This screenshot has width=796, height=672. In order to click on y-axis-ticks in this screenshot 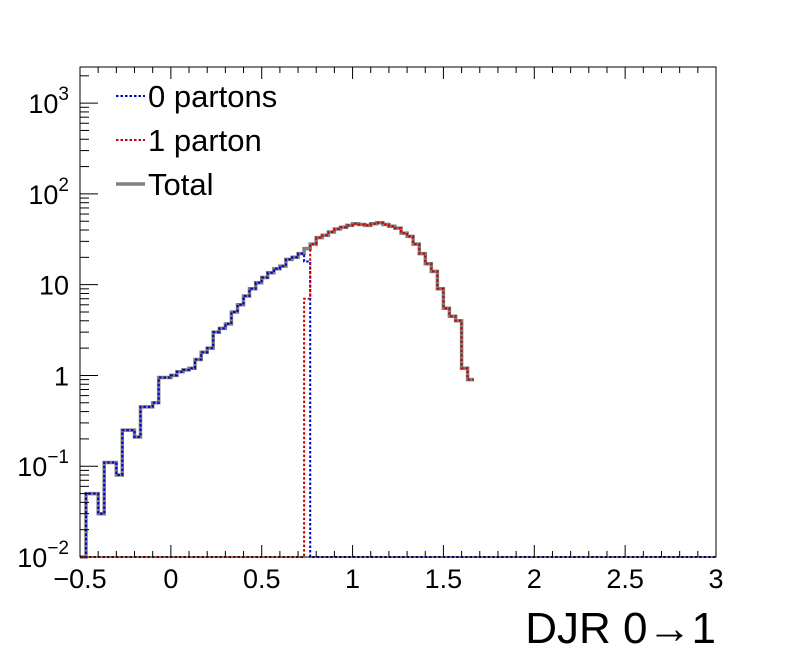, I will do `click(89, 316)`.